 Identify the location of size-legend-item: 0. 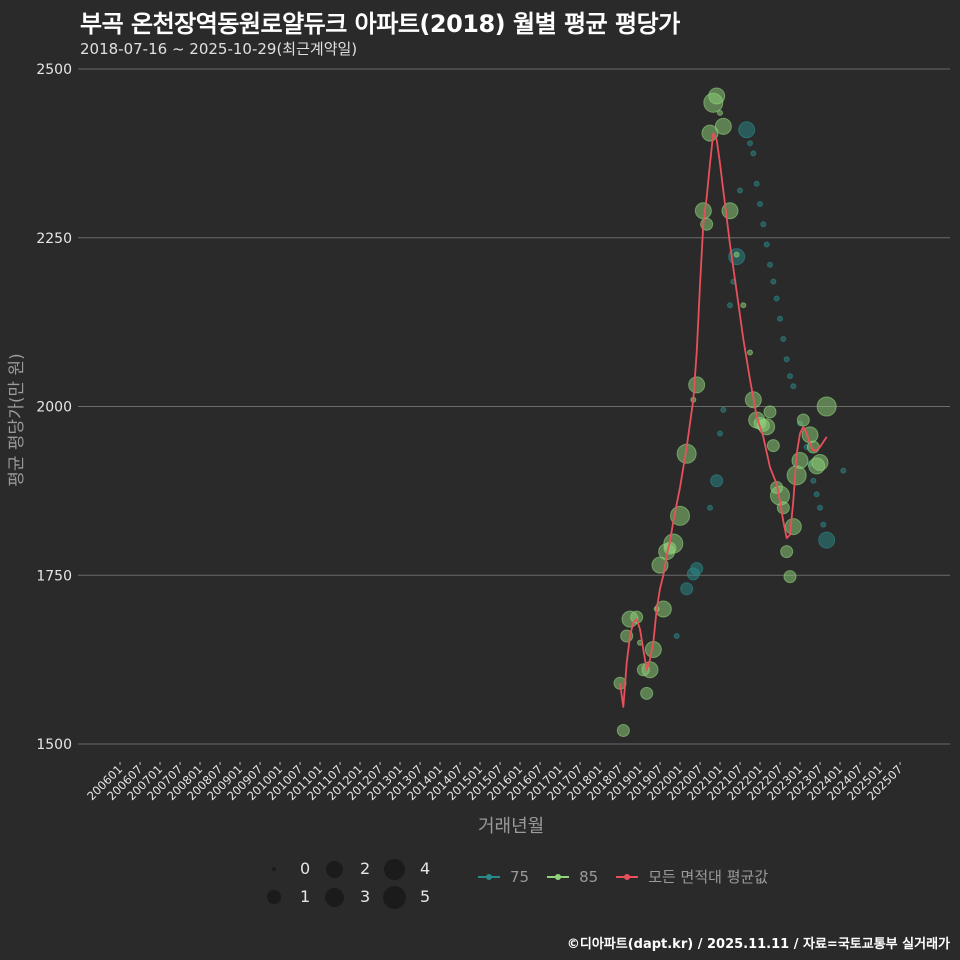
(291, 872).